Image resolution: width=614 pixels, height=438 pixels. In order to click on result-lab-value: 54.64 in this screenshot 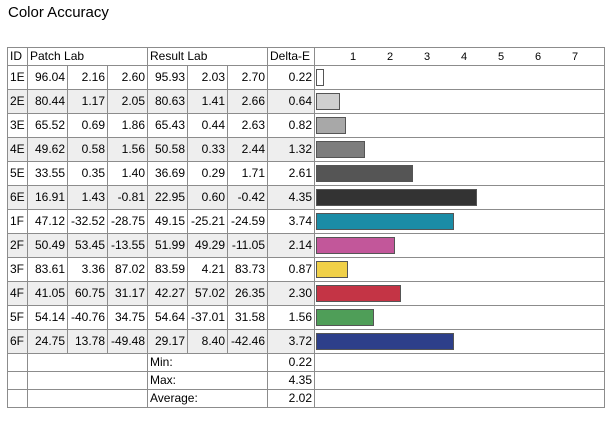, I will do `click(167, 317)`.